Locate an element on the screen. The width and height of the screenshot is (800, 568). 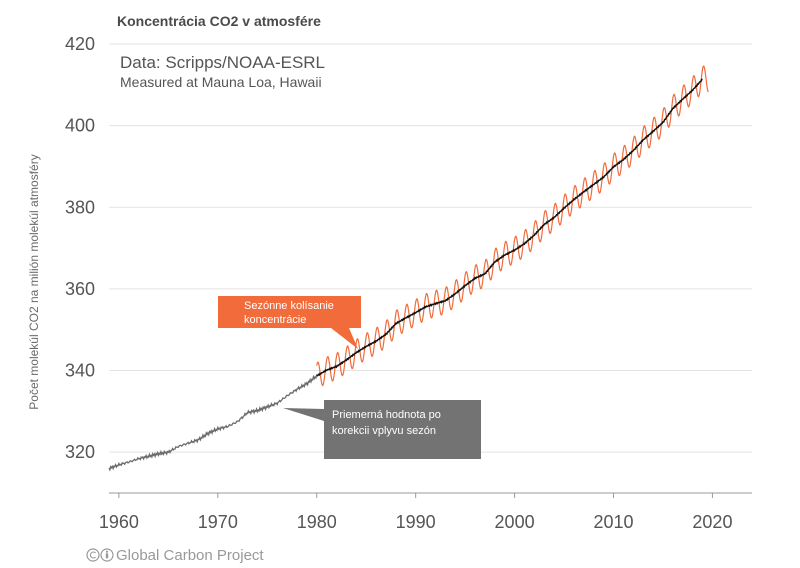
x-tick-label: 1990 is located at coordinates (416, 522).